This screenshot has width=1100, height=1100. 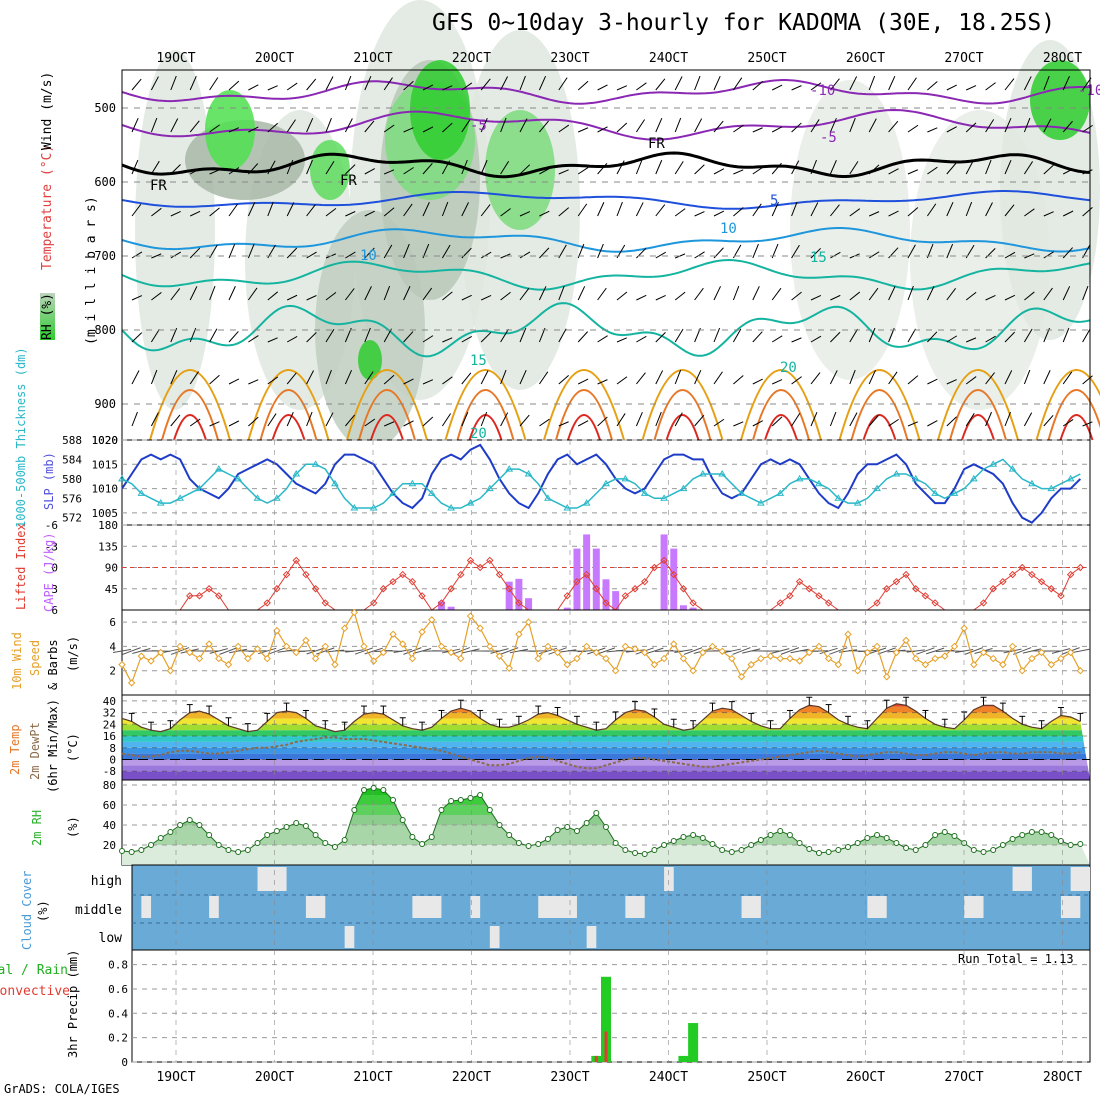 I want to click on rh-tick-60: 60, so click(x=109, y=805).